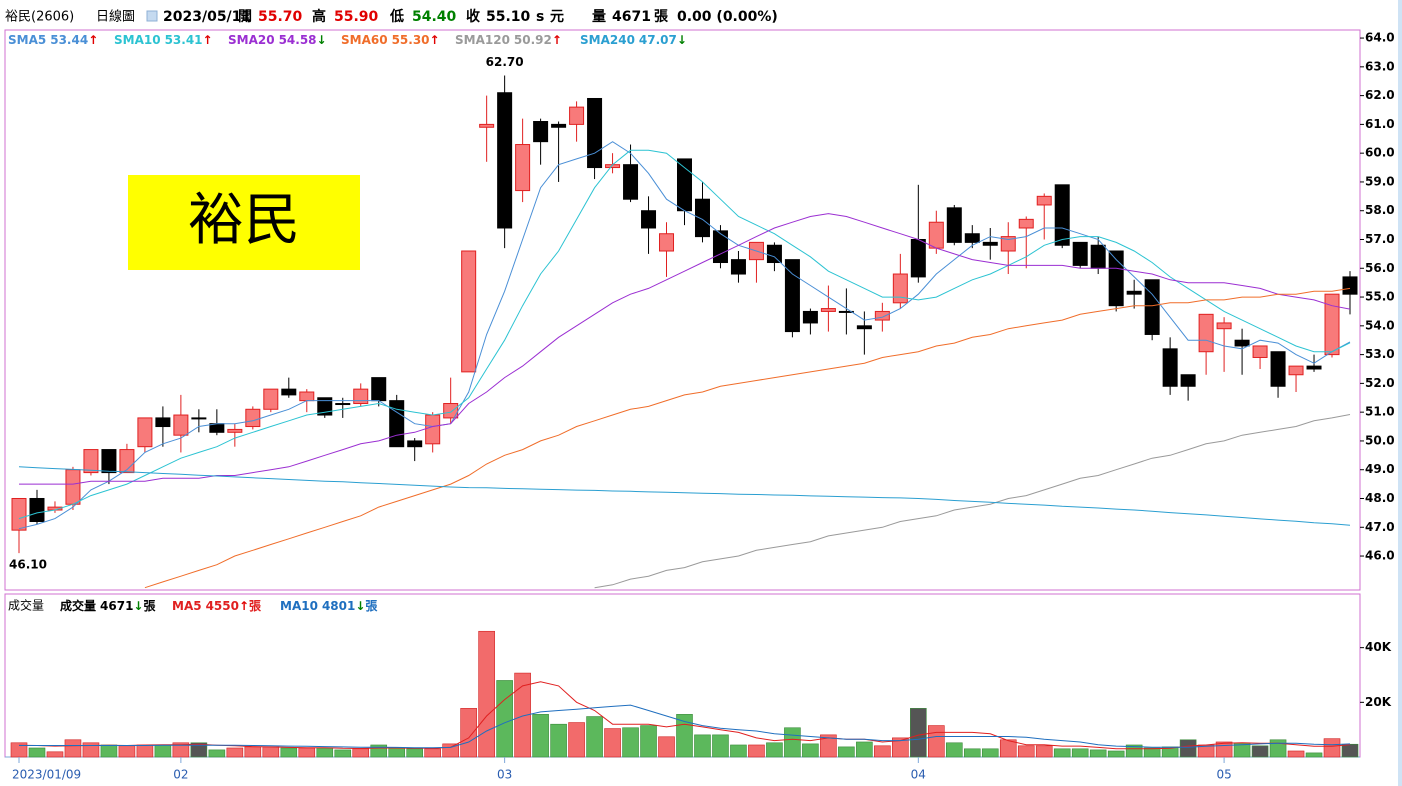  What do you see at coordinates (1380, 153) in the screenshot?
I see `y-tick-label: 60.0` at bounding box center [1380, 153].